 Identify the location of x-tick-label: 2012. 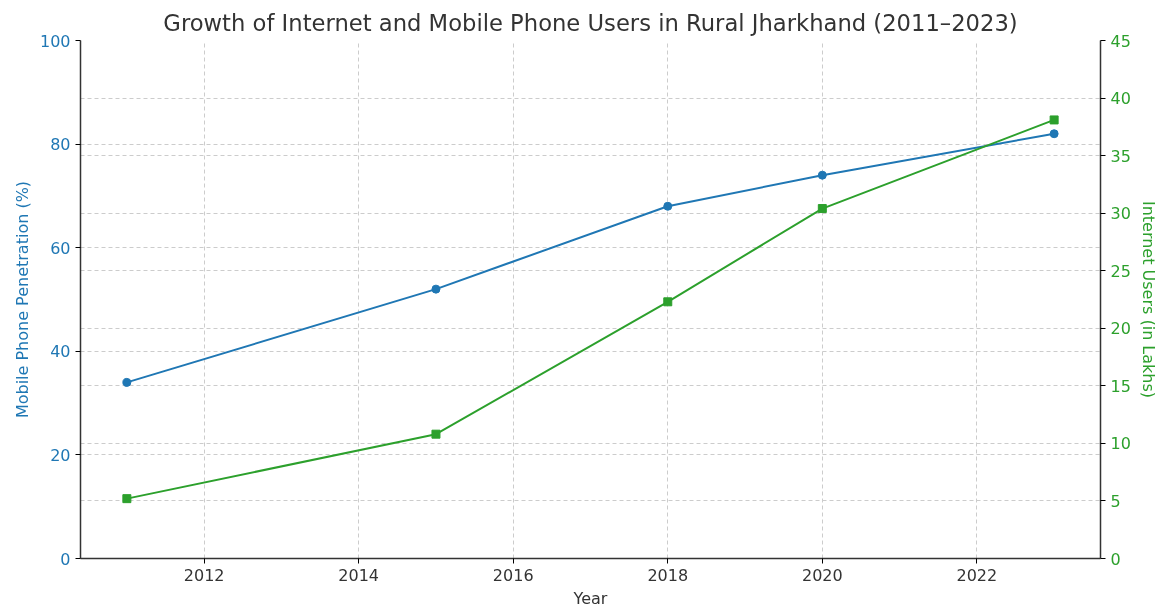
(204, 575).